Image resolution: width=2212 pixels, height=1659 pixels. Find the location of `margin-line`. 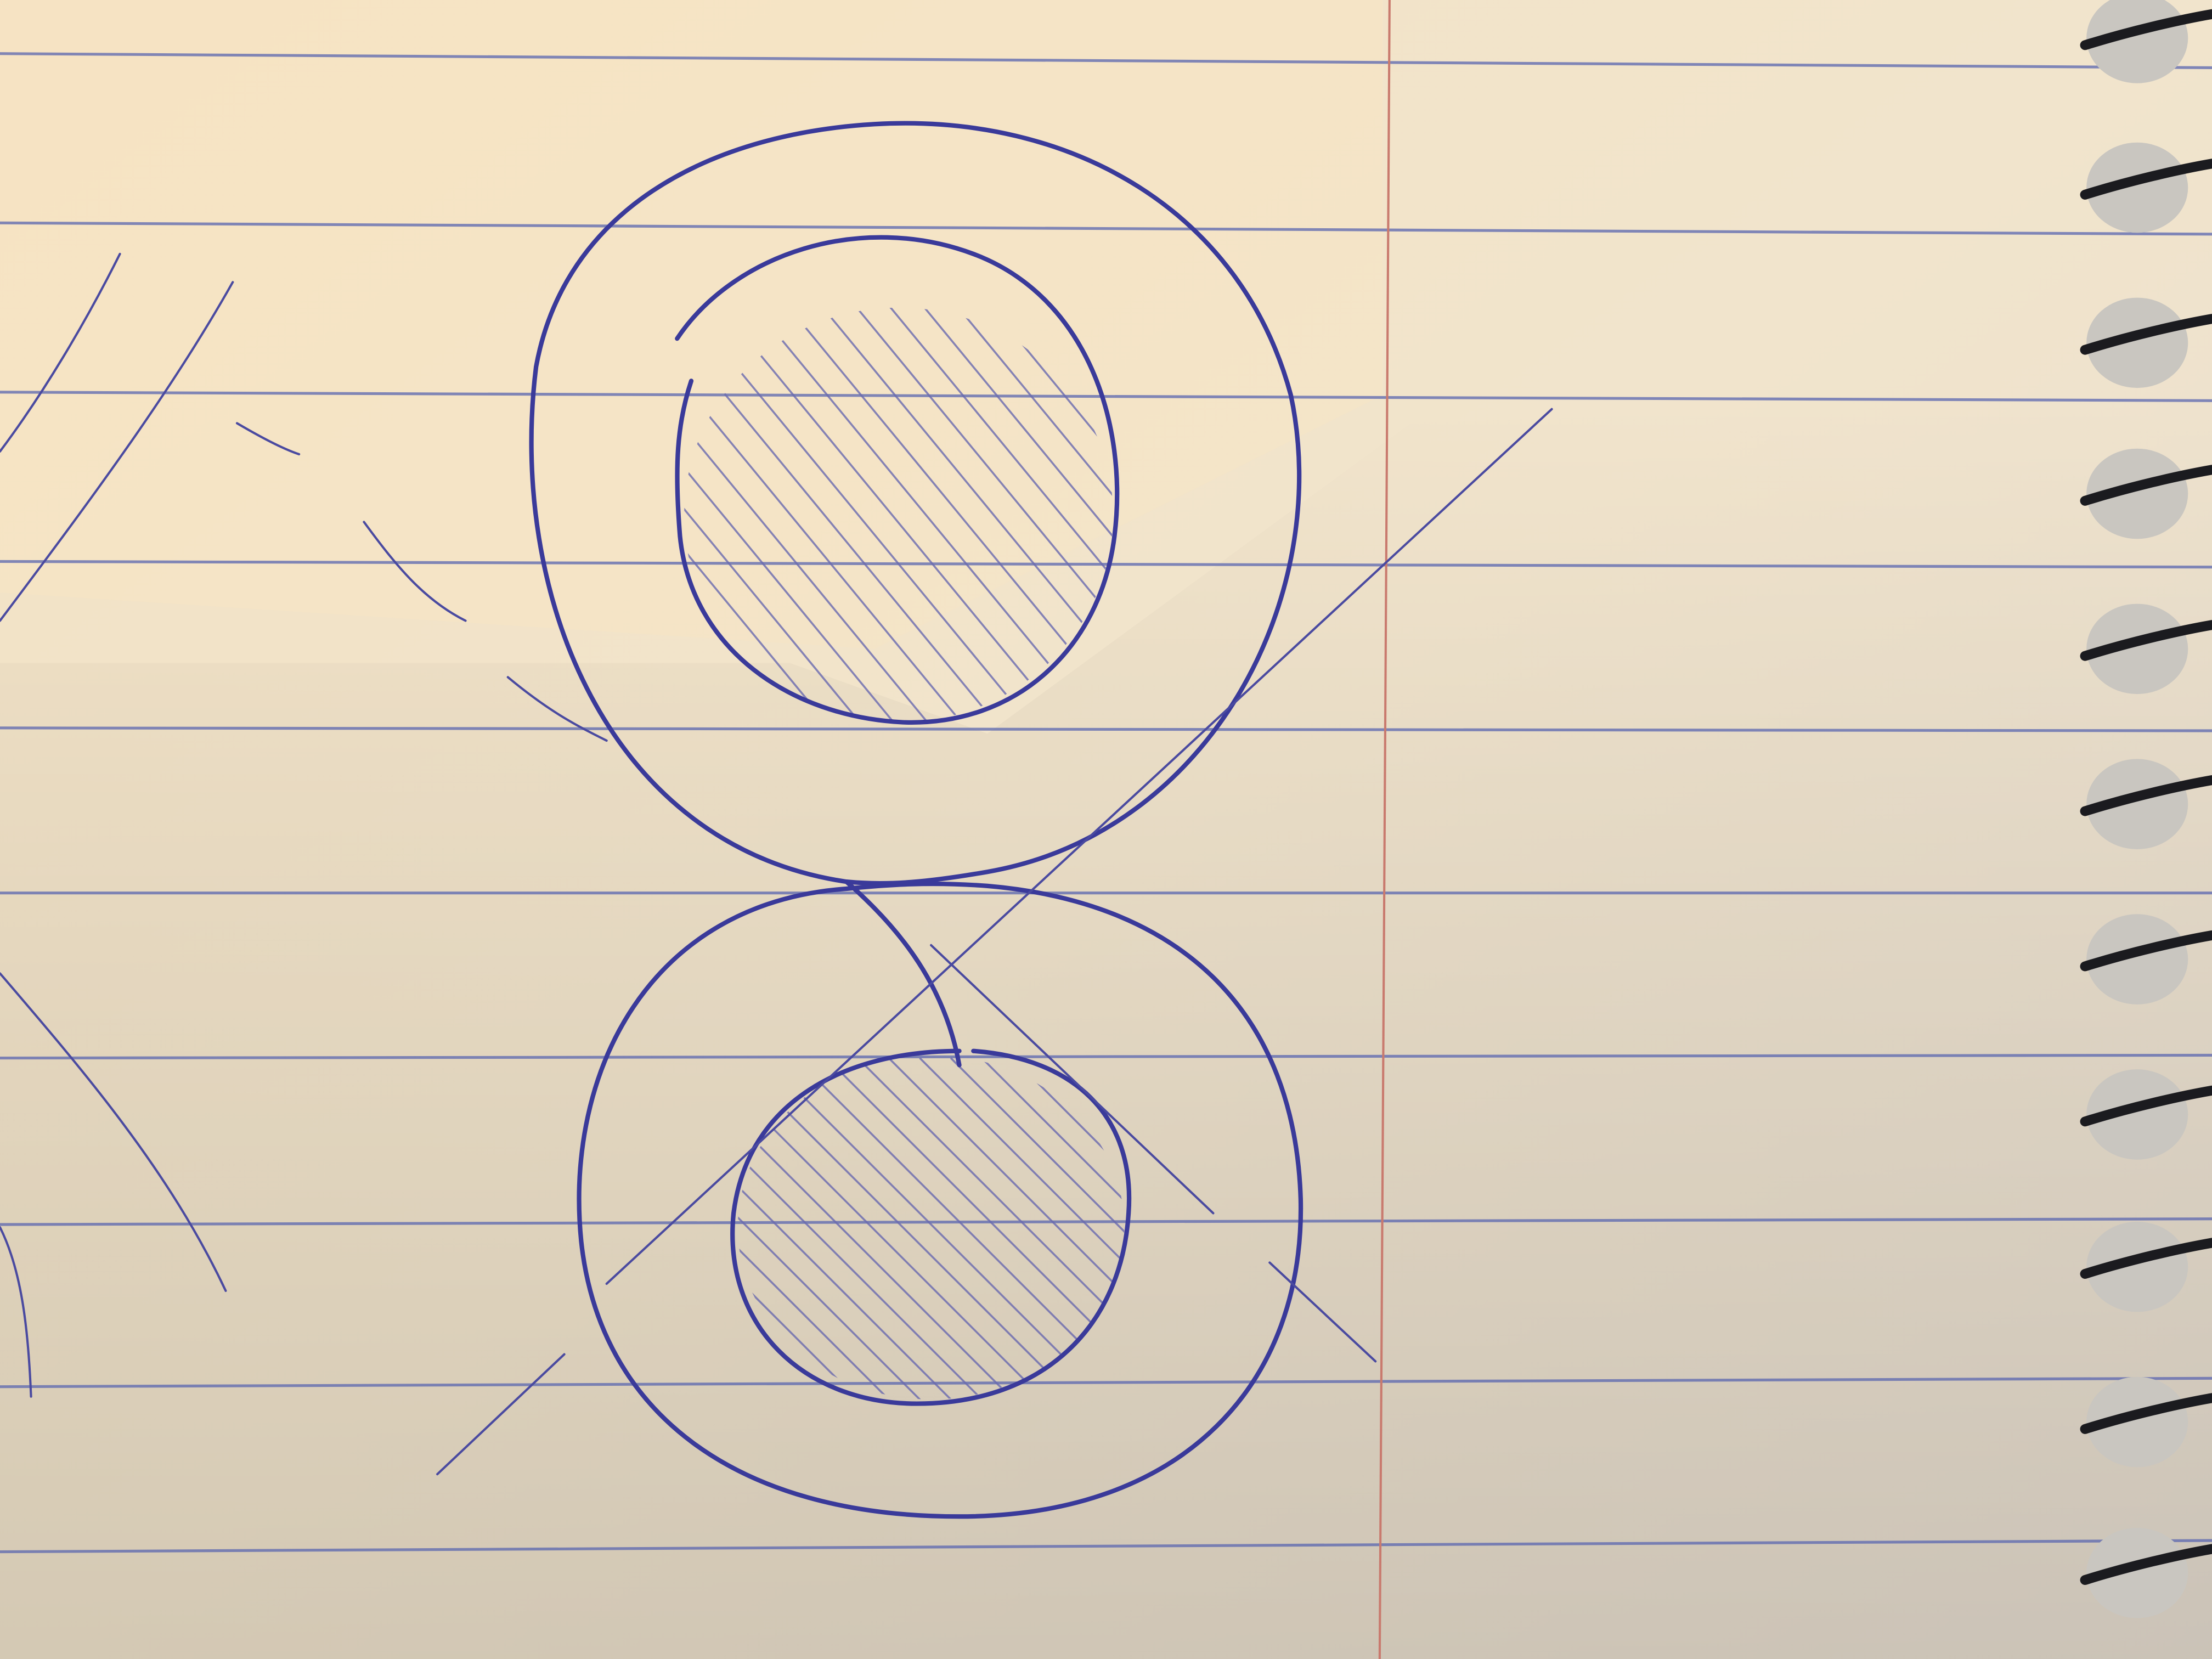

margin-line is located at coordinates (1384, 830).